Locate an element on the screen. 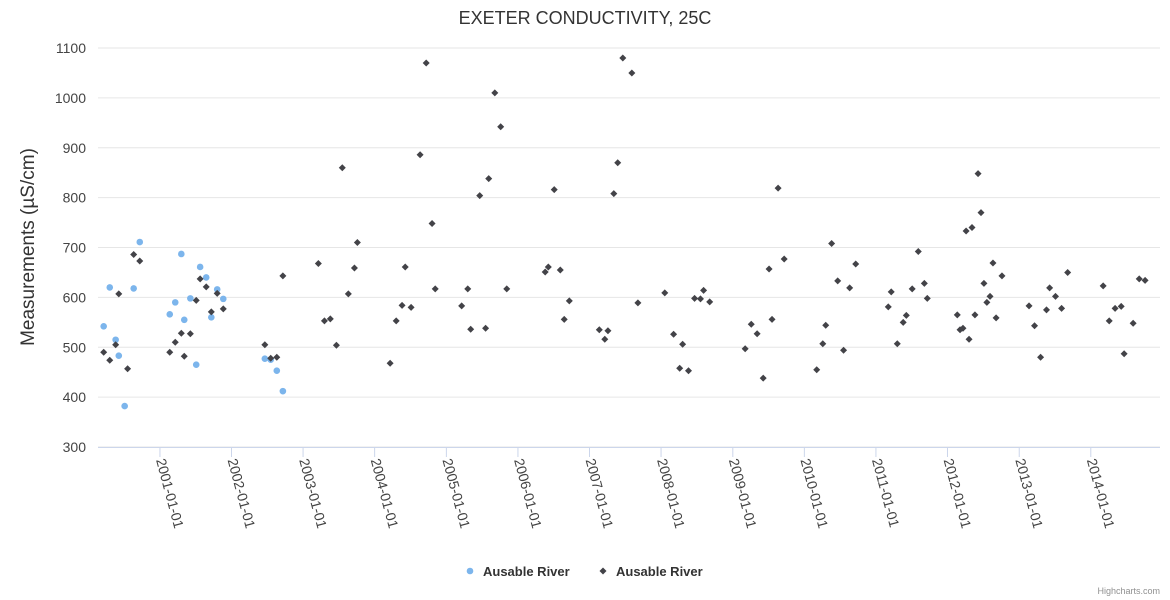 This screenshot has height=600, width=1170. legend: Ausable River Ausable River is located at coordinates (584, 571).